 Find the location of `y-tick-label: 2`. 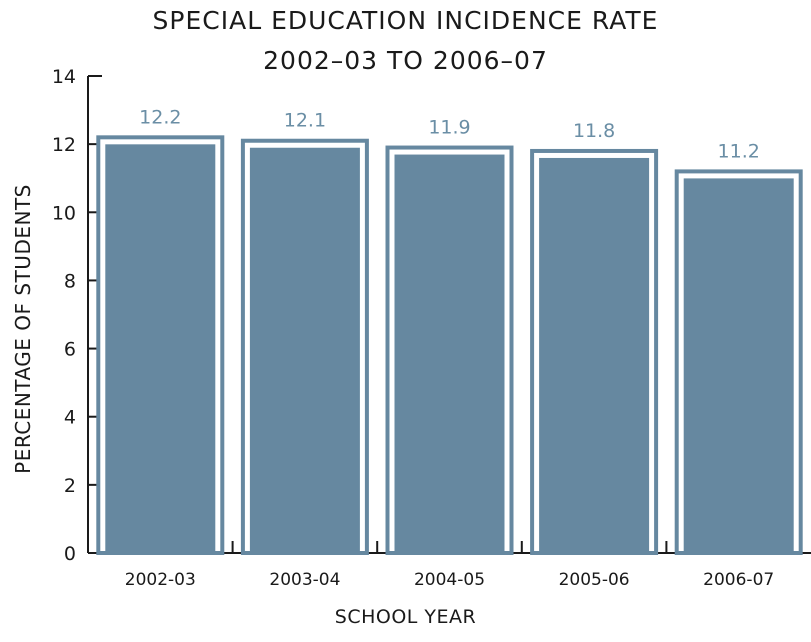

y-tick-label: 2 is located at coordinates (70, 486).